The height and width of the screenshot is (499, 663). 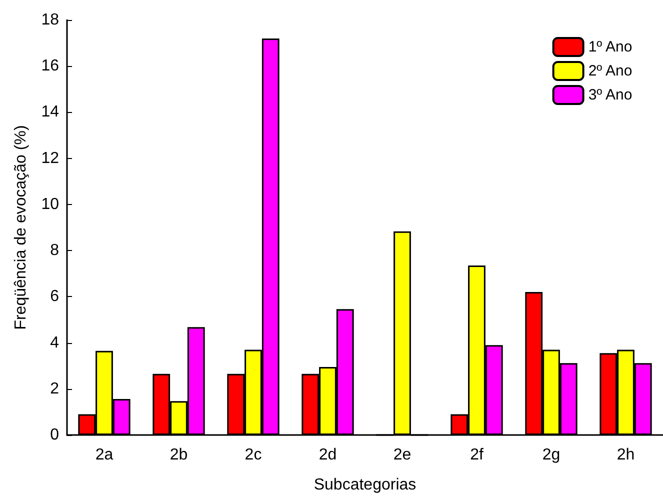 I want to click on x-axis-title: Subcategorias, so click(x=365, y=485).